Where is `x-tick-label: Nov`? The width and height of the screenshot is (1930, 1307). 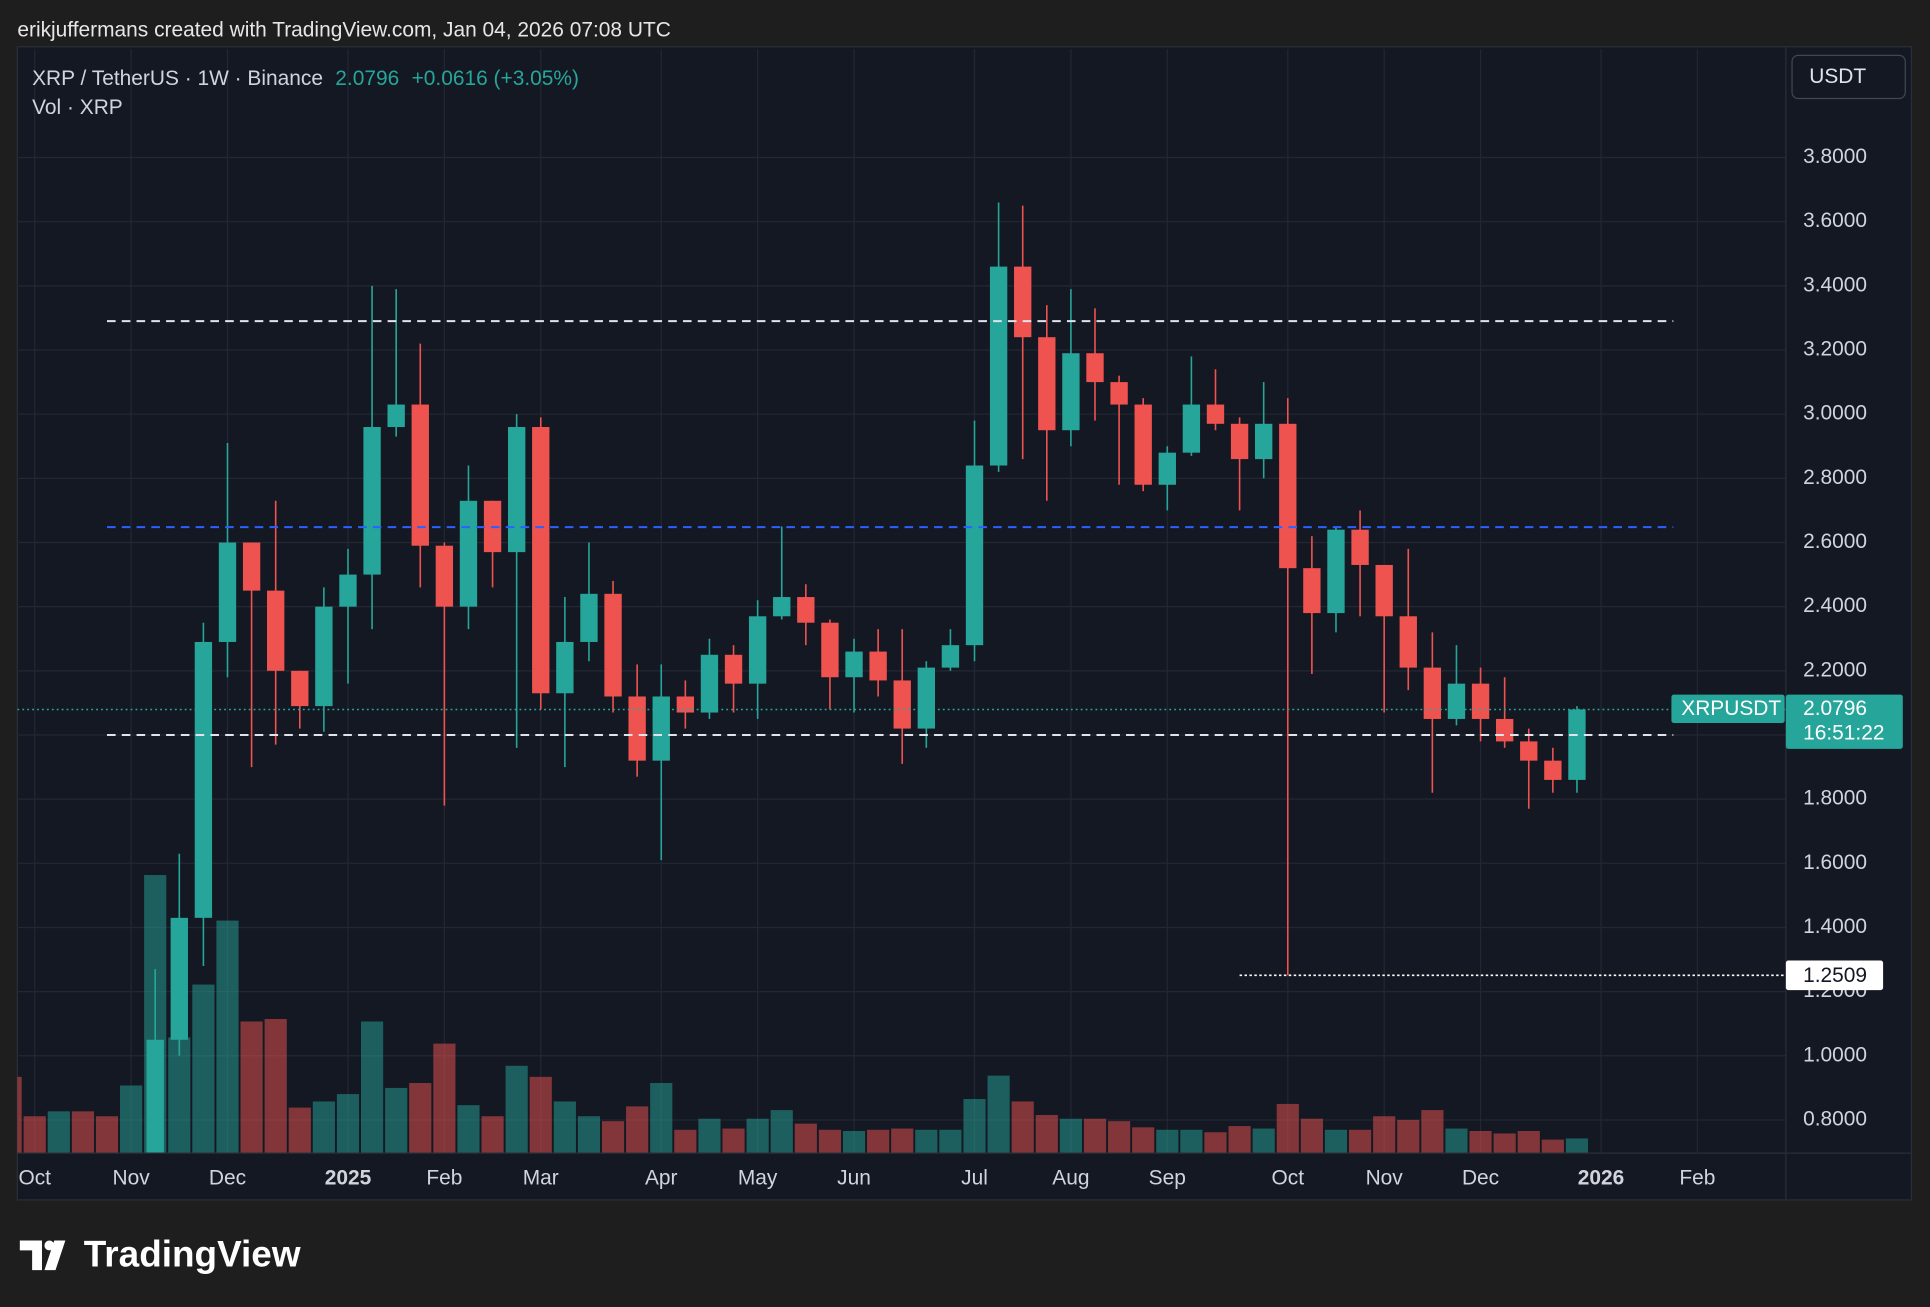 x-tick-label: Nov is located at coordinates (1385, 1178).